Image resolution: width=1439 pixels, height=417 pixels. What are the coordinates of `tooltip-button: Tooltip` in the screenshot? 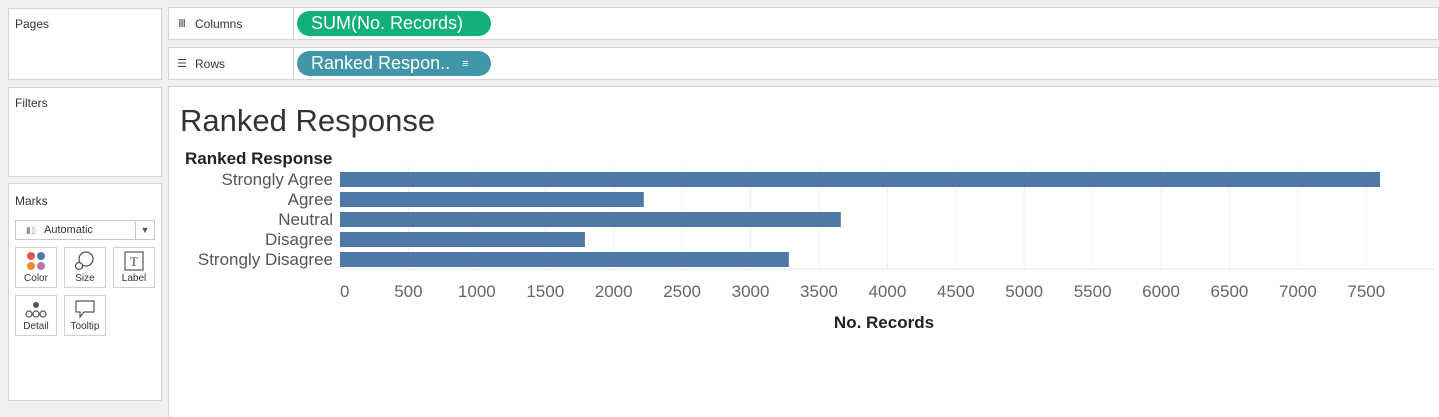 It's located at (85, 315).